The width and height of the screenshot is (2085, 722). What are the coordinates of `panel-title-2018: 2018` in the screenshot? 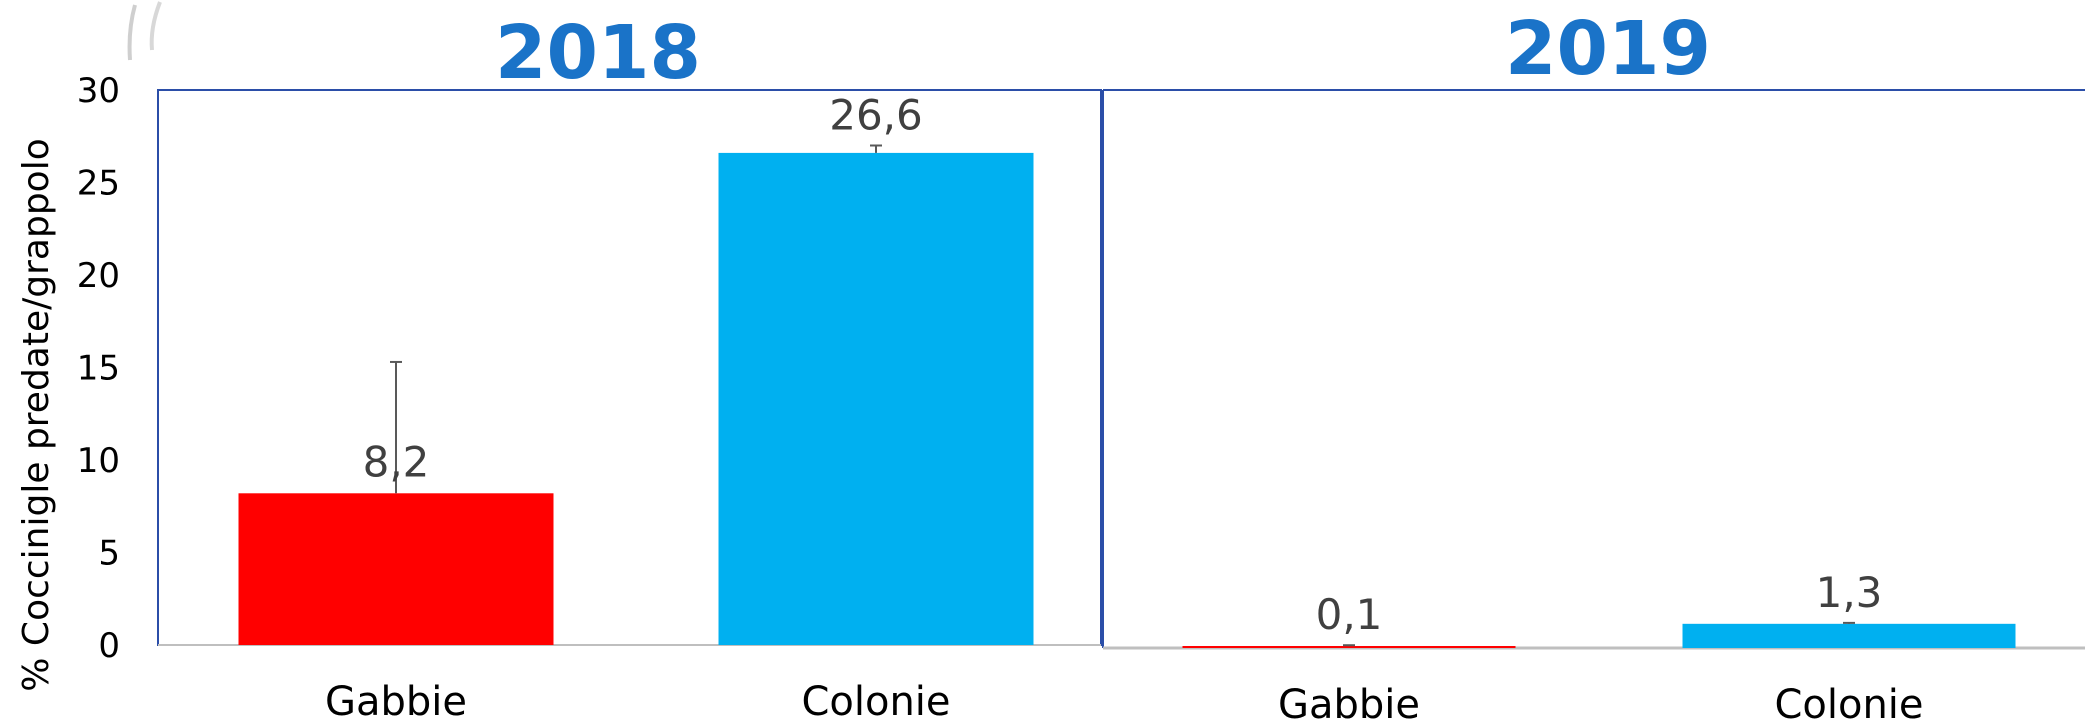 It's located at (598, 53).